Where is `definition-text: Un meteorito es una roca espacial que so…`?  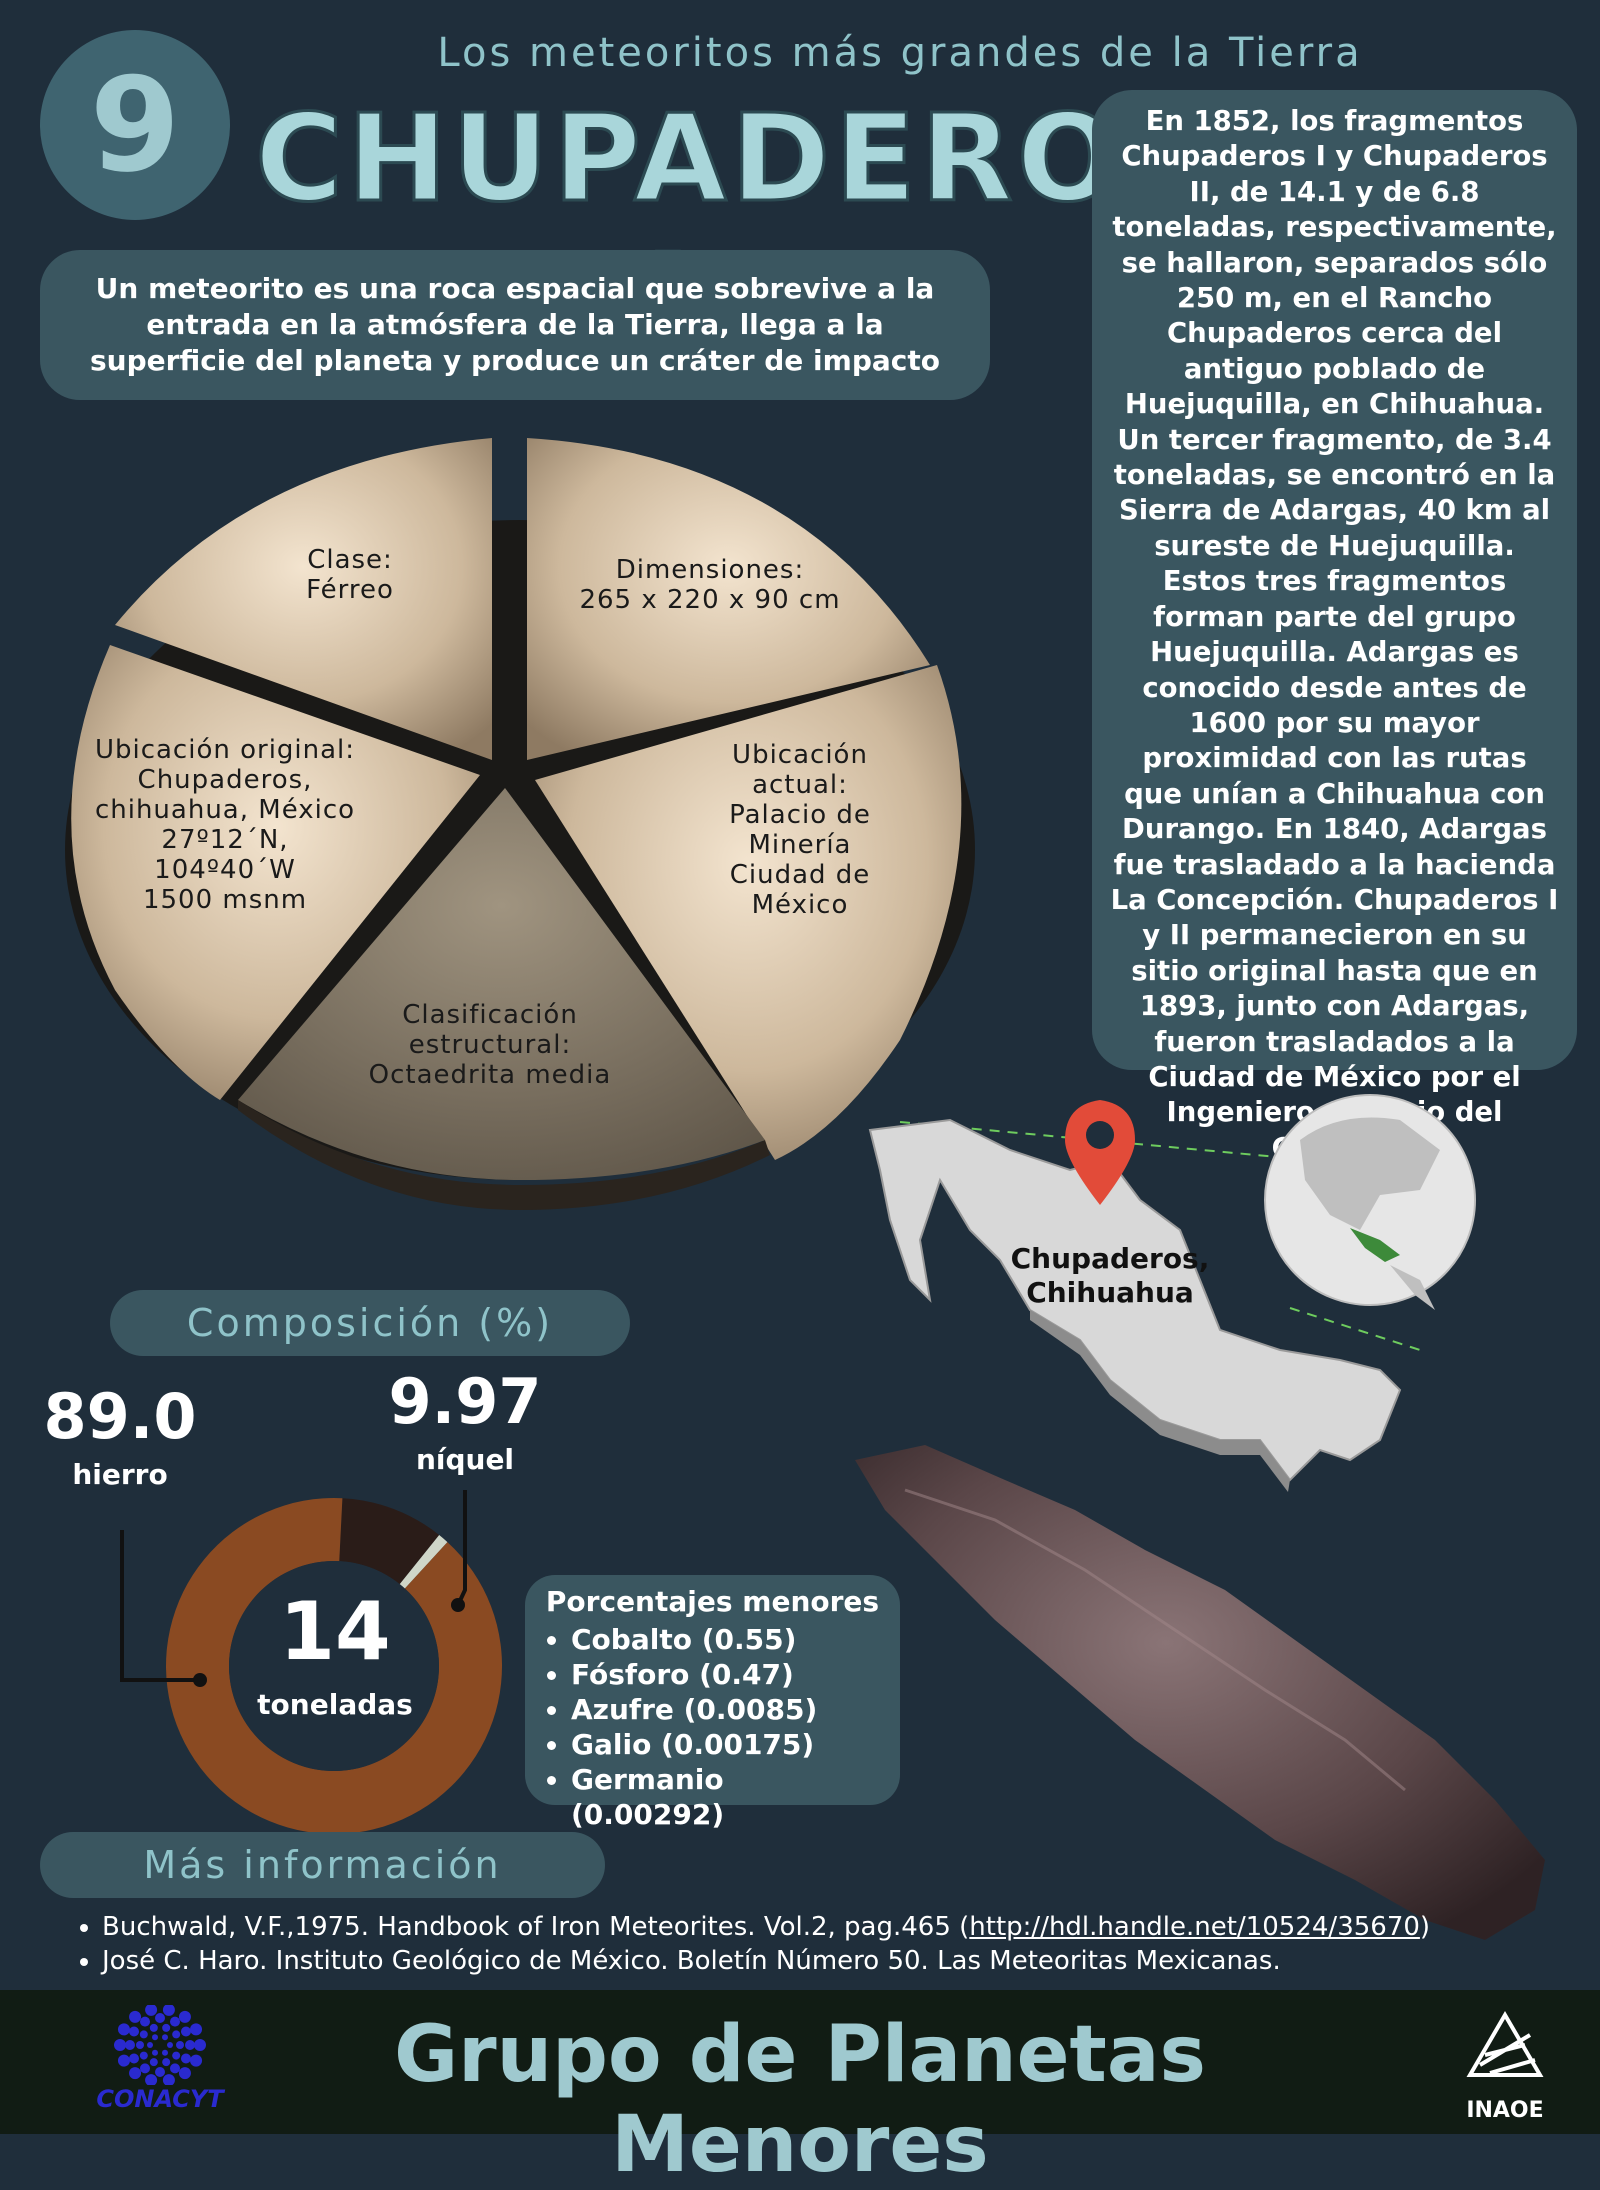
definition-text: Un meteorito es una roca espacial que so… is located at coordinates (515, 324).